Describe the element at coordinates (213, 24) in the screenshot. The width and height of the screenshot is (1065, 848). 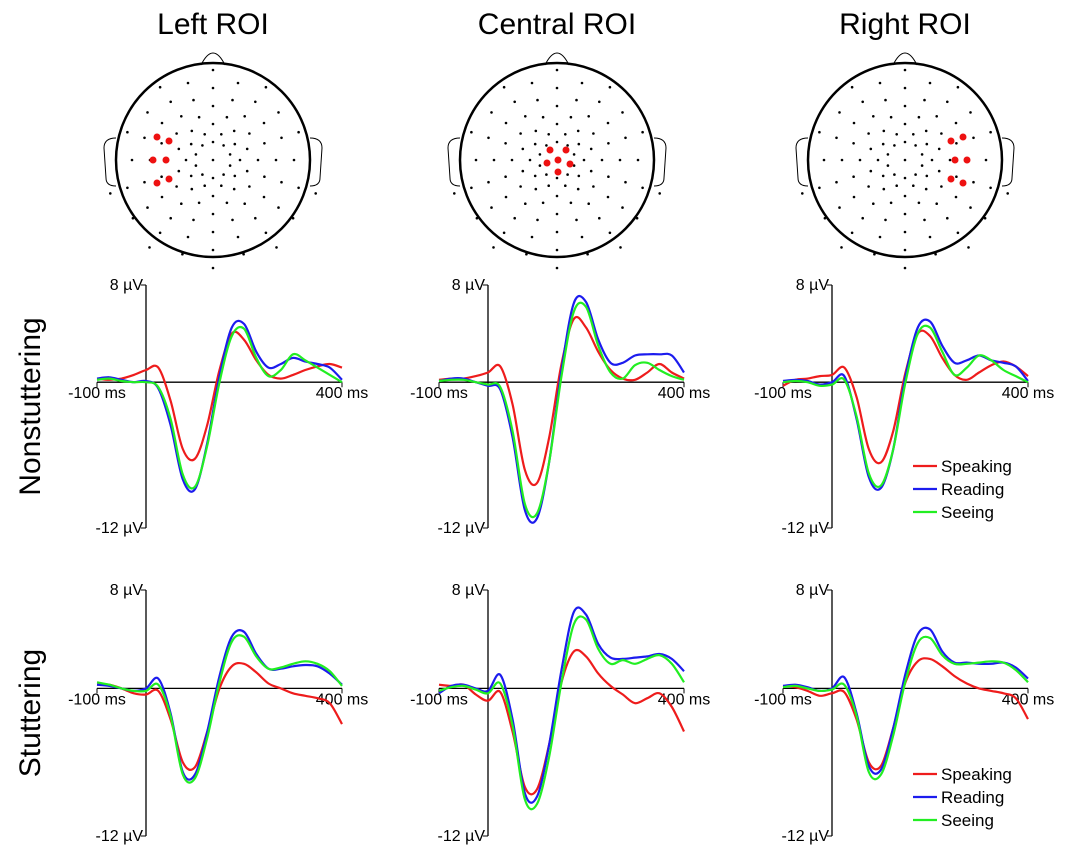
I see `column-title: Left ROI` at that location.